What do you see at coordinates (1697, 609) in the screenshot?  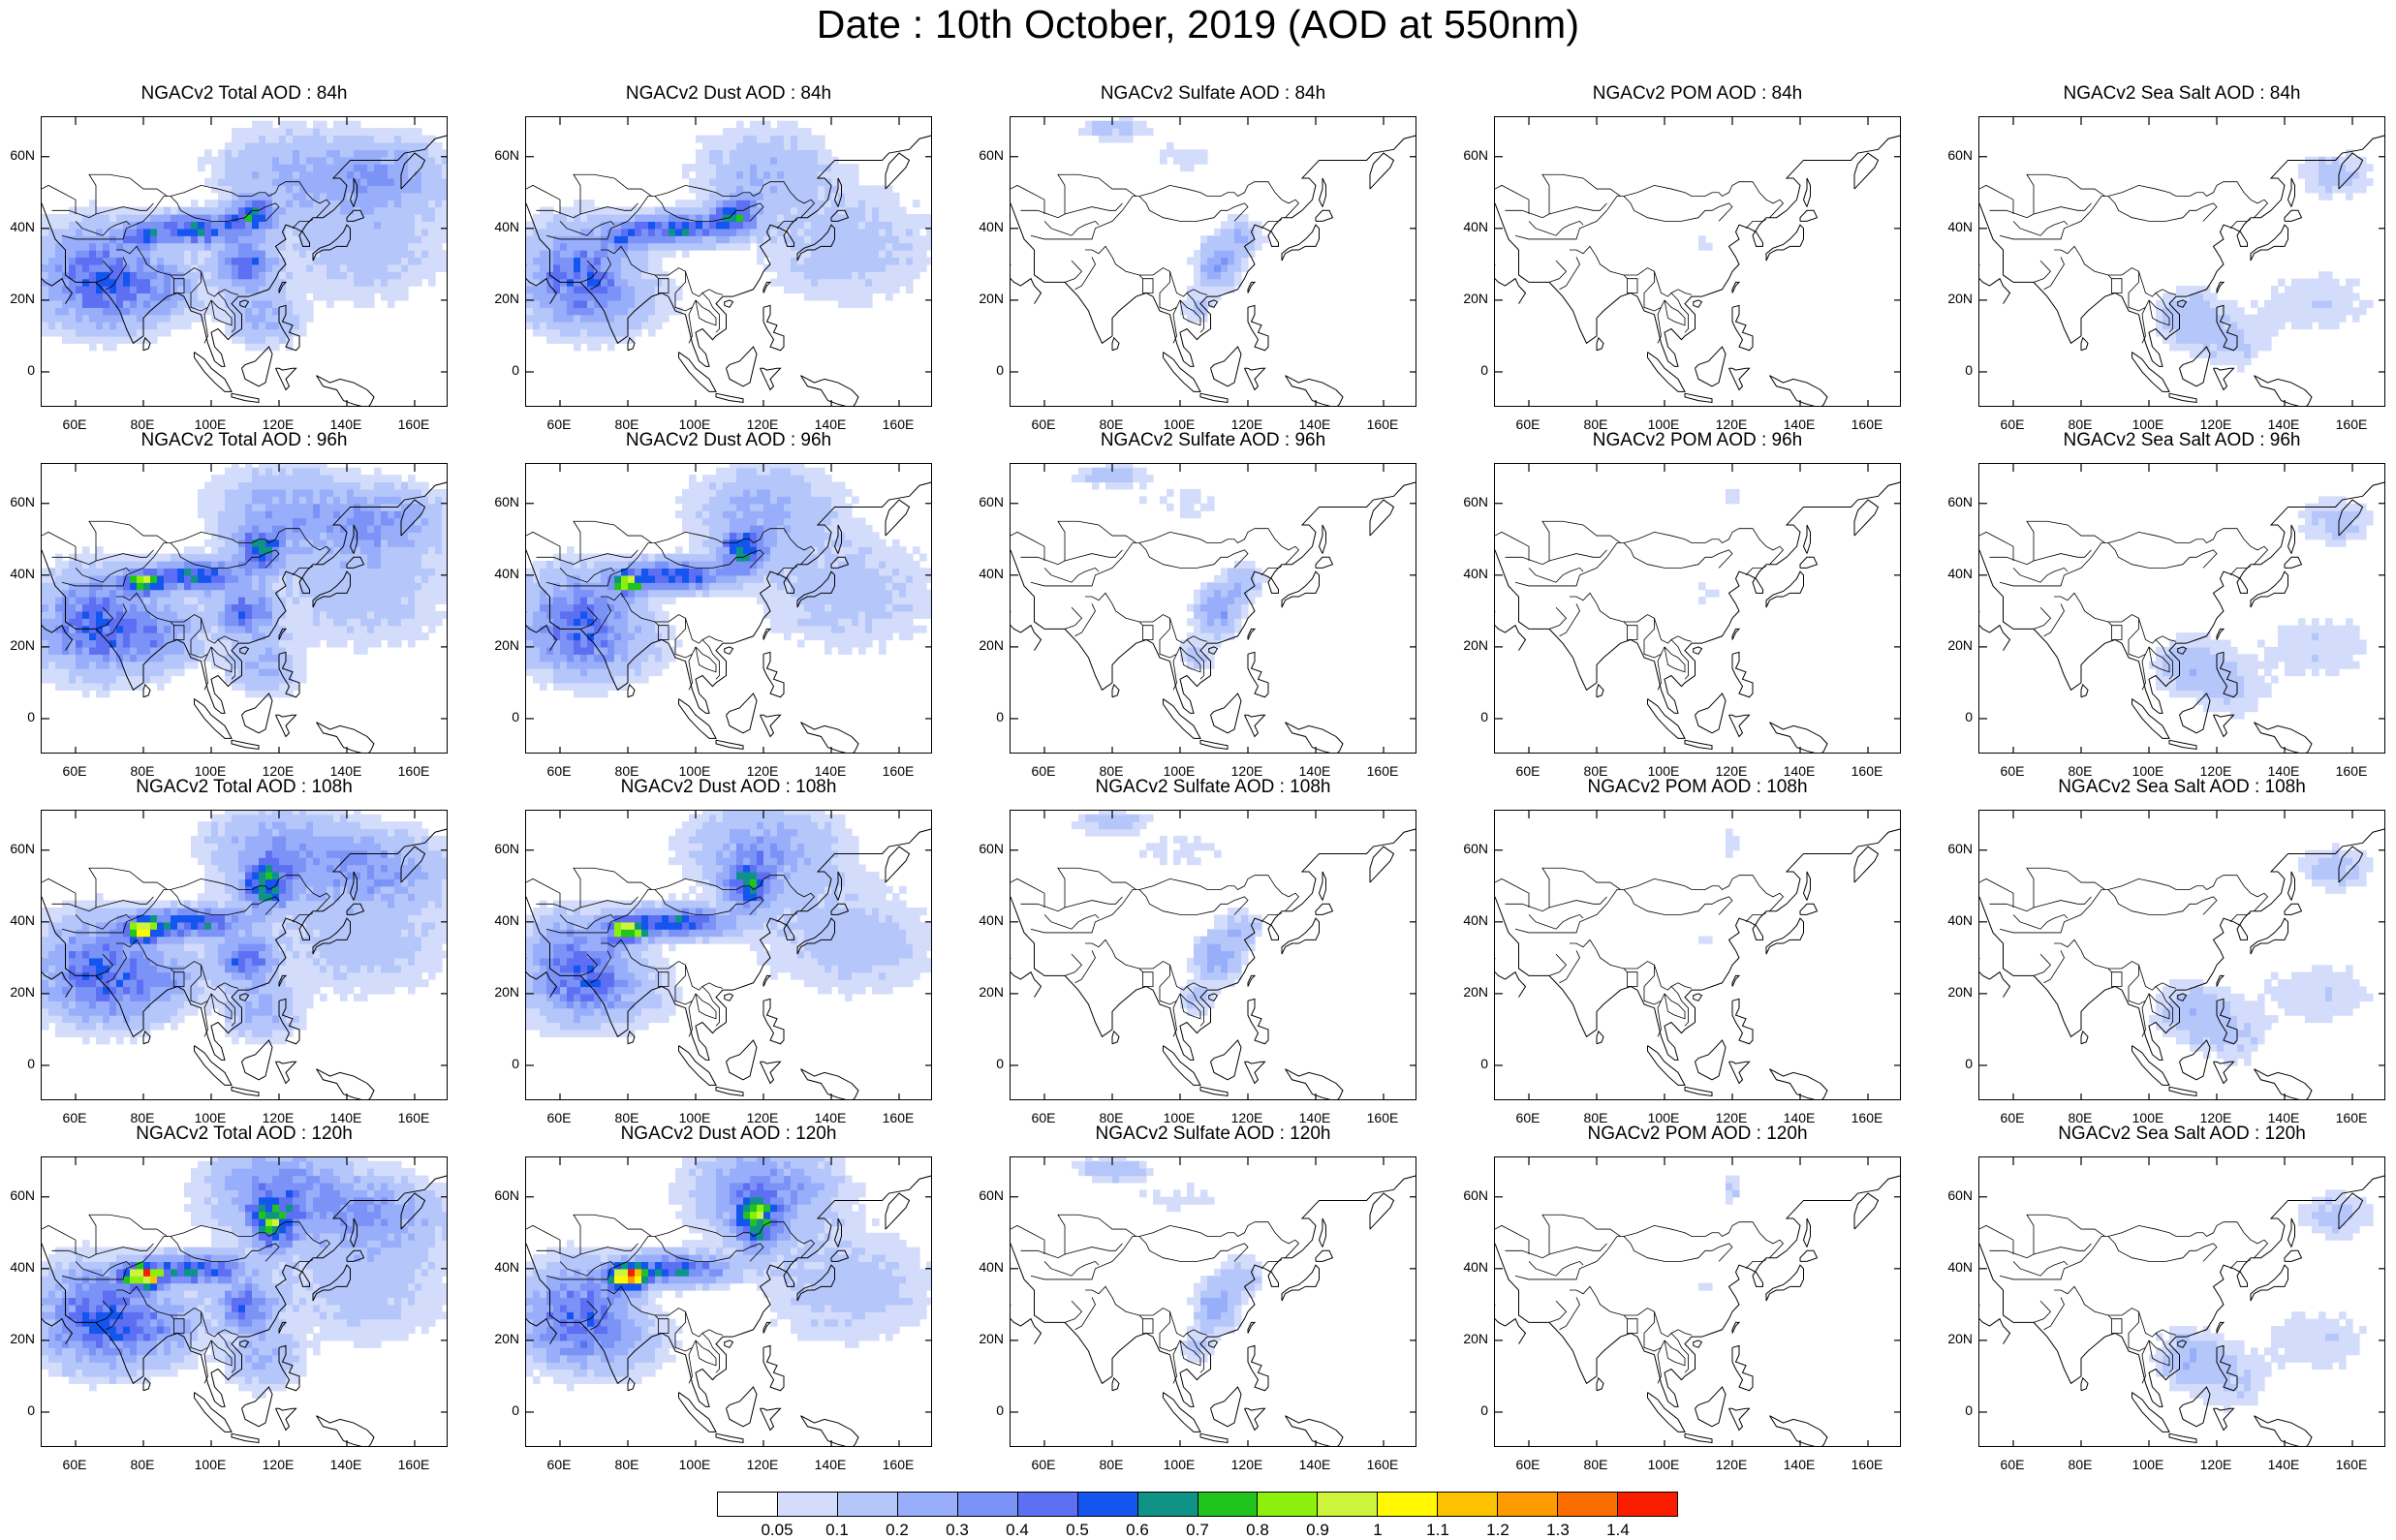 I see `map-frame` at bounding box center [1697, 609].